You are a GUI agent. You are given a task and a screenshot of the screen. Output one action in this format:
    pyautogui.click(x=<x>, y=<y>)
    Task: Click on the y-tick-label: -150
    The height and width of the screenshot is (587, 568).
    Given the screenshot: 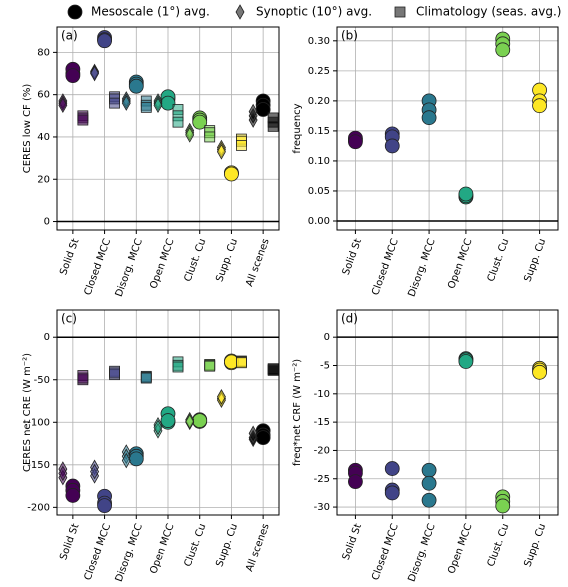 What is the action you would take?
    pyautogui.click(x=38, y=465)
    